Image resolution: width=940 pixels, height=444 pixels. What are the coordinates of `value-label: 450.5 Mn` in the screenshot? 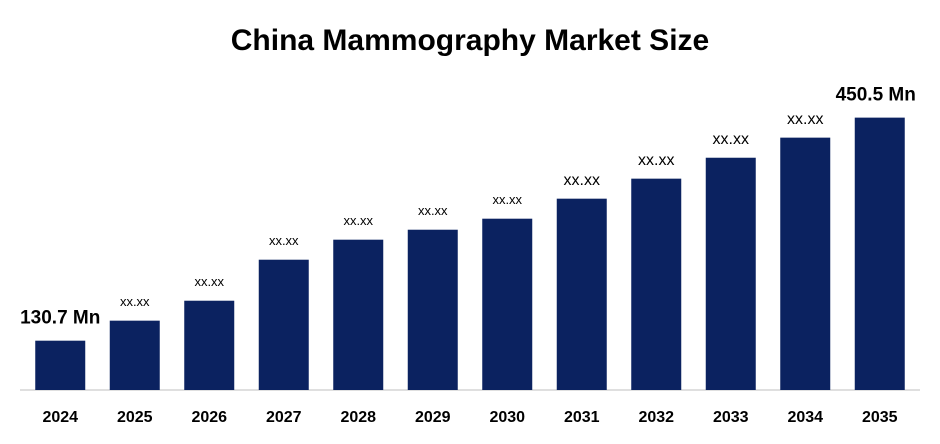 It's located at (876, 95).